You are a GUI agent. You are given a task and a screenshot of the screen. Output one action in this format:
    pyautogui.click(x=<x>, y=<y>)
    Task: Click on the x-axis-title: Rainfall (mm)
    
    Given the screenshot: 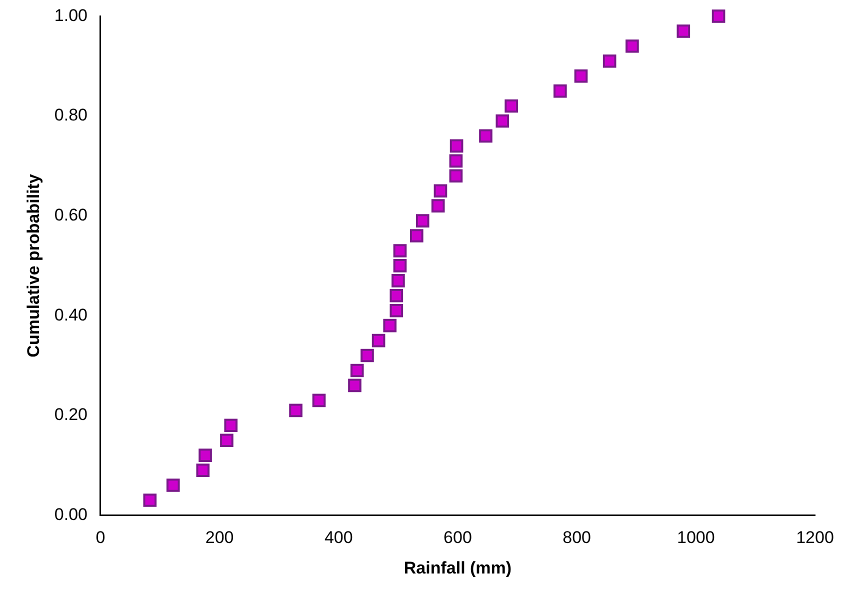 What is the action you would take?
    pyautogui.click(x=458, y=568)
    